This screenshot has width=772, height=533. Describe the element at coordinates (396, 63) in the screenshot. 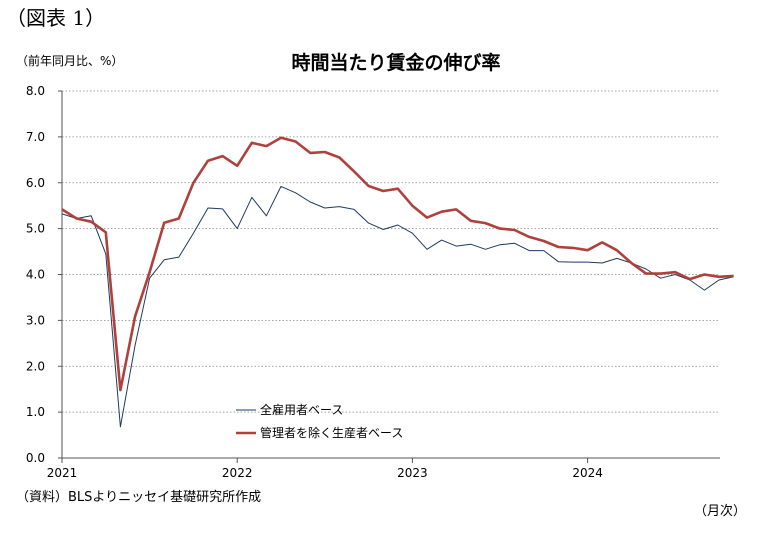

I see `chart-title: 時間当たり賃金の伸び率` at that location.